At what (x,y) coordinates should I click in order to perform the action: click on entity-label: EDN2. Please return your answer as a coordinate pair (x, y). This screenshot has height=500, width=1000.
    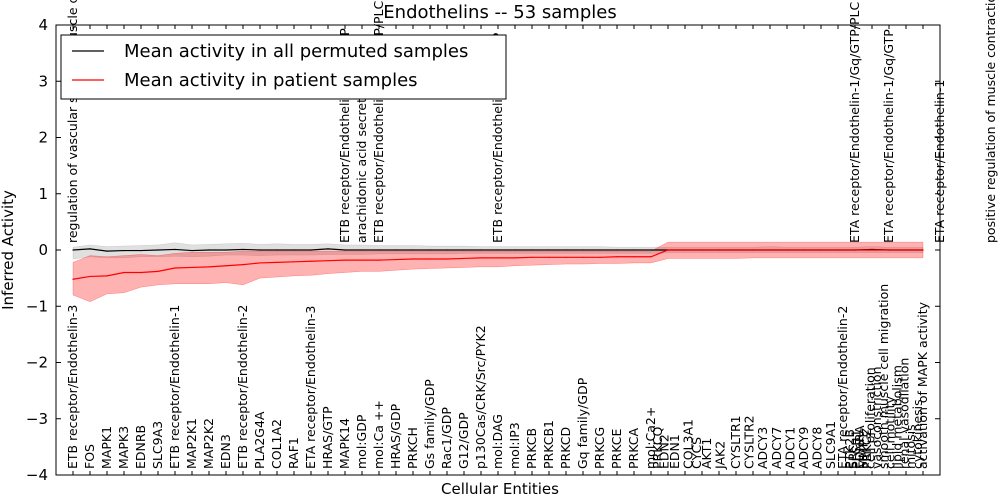
    Looking at the image, I should click on (664, 451).